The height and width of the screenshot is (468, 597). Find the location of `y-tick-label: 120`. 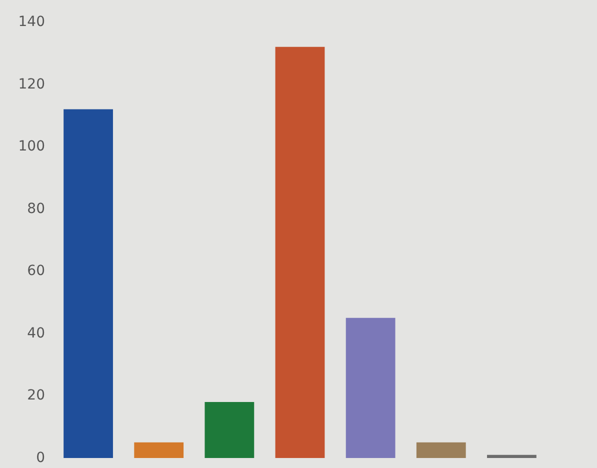

y-tick-label: 120 is located at coordinates (31, 84).